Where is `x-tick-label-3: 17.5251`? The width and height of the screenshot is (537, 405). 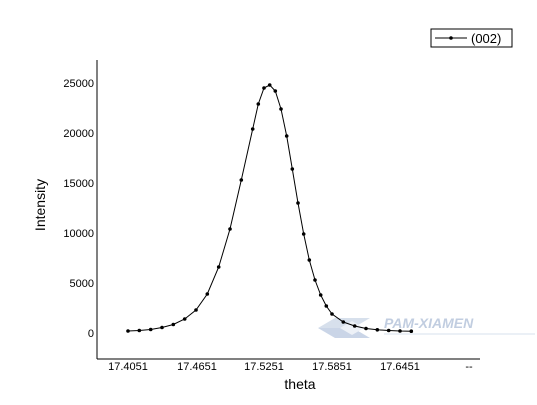 x-tick-label-3: 17.5251 is located at coordinates (264, 367).